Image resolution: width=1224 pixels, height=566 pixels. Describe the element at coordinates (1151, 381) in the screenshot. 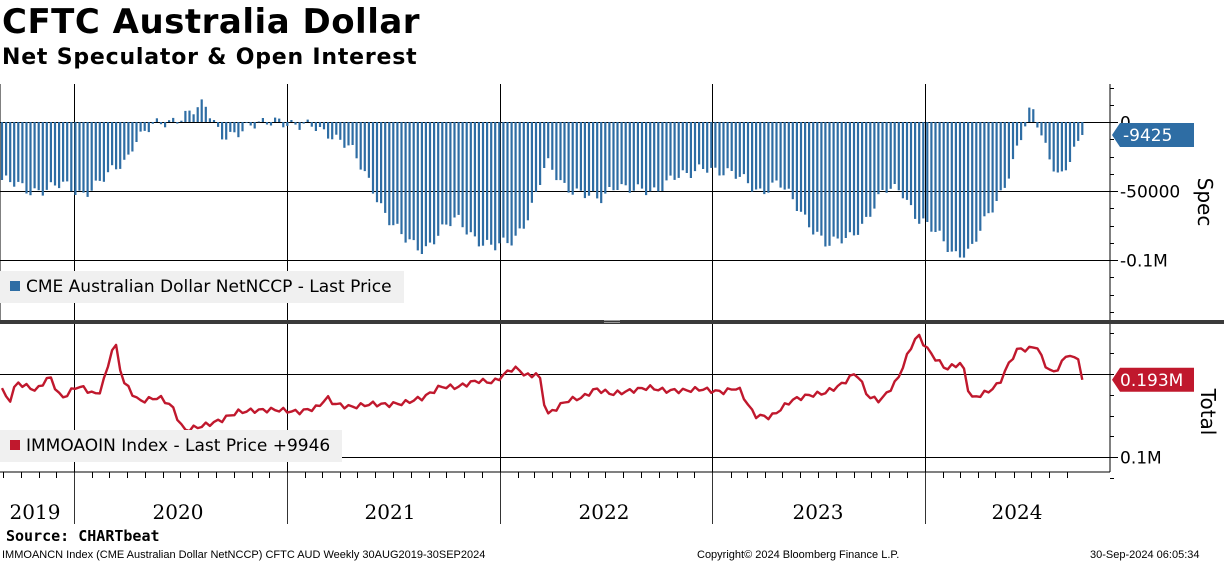

I see `total-last-value-label: 0.193M` at that location.